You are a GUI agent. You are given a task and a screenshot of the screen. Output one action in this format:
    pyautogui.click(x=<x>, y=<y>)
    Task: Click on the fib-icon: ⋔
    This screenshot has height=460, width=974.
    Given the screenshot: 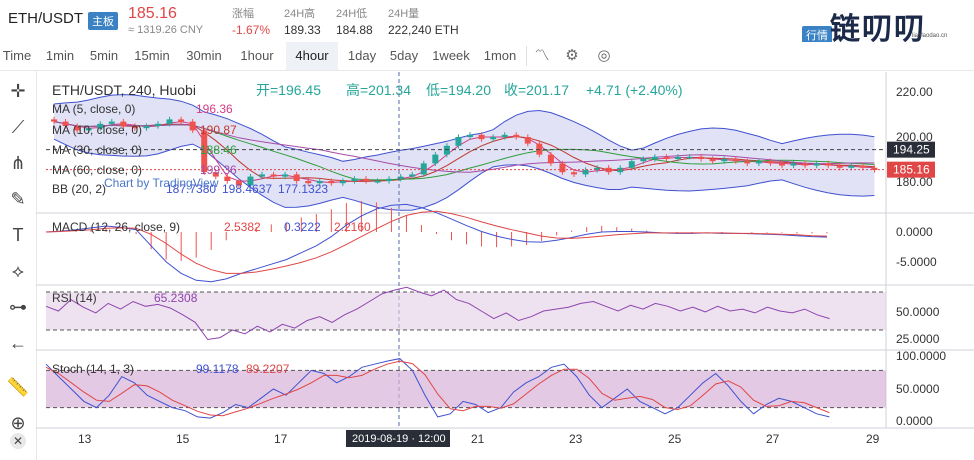 What is the action you would take?
    pyautogui.click(x=18, y=163)
    